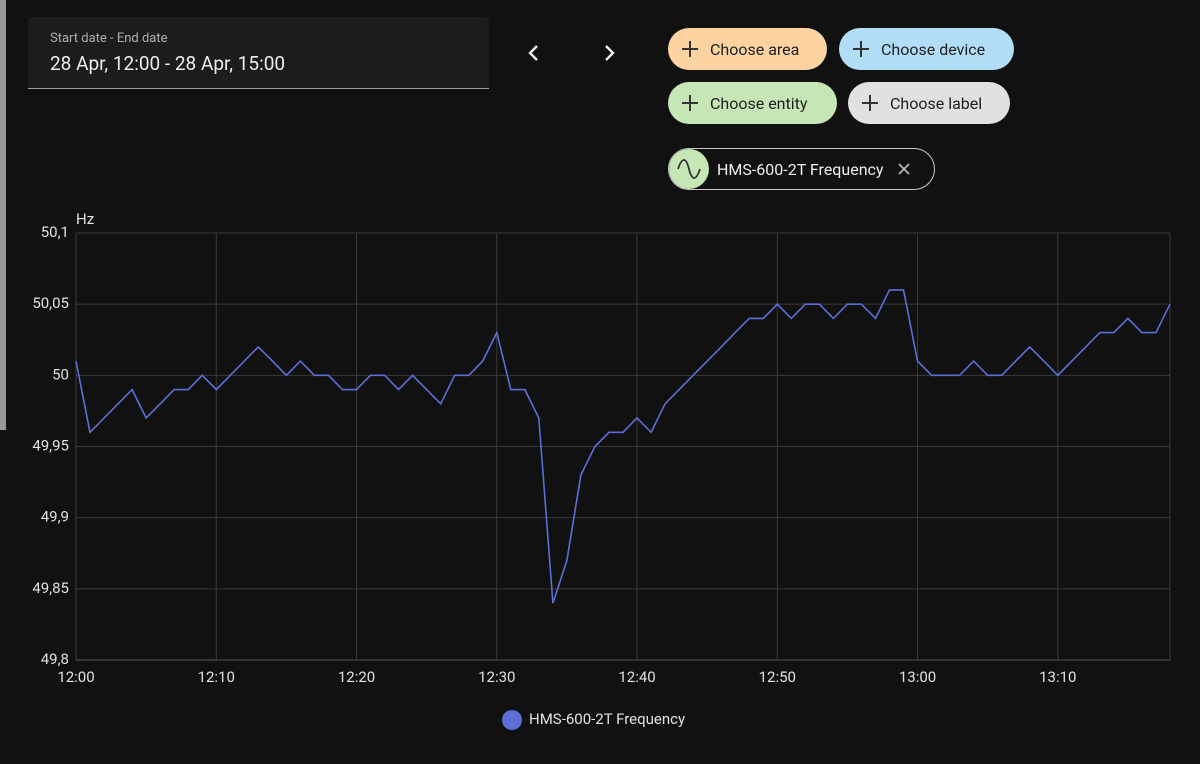 The height and width of the screenshot is (764, 1200). I want to click on legend-marker, so click(512, 720).